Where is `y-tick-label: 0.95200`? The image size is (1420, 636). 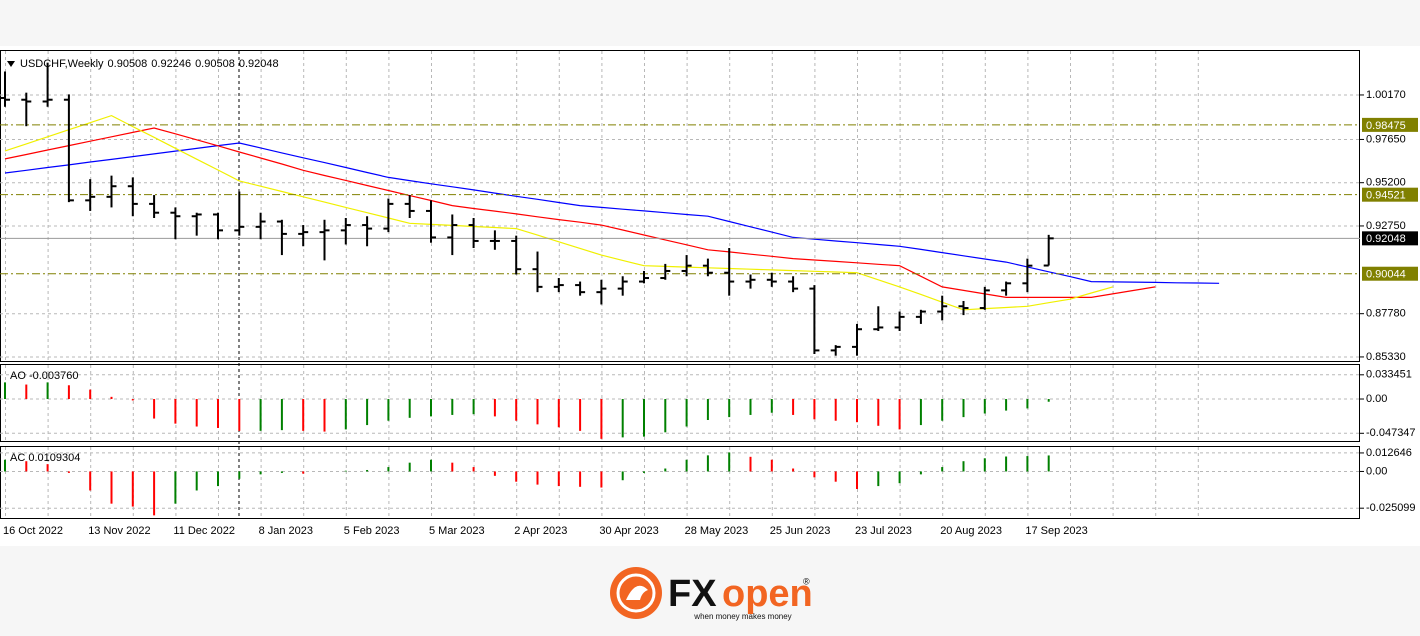
y-tick-label: 0.95200 is located at coordinates (1386, 183).